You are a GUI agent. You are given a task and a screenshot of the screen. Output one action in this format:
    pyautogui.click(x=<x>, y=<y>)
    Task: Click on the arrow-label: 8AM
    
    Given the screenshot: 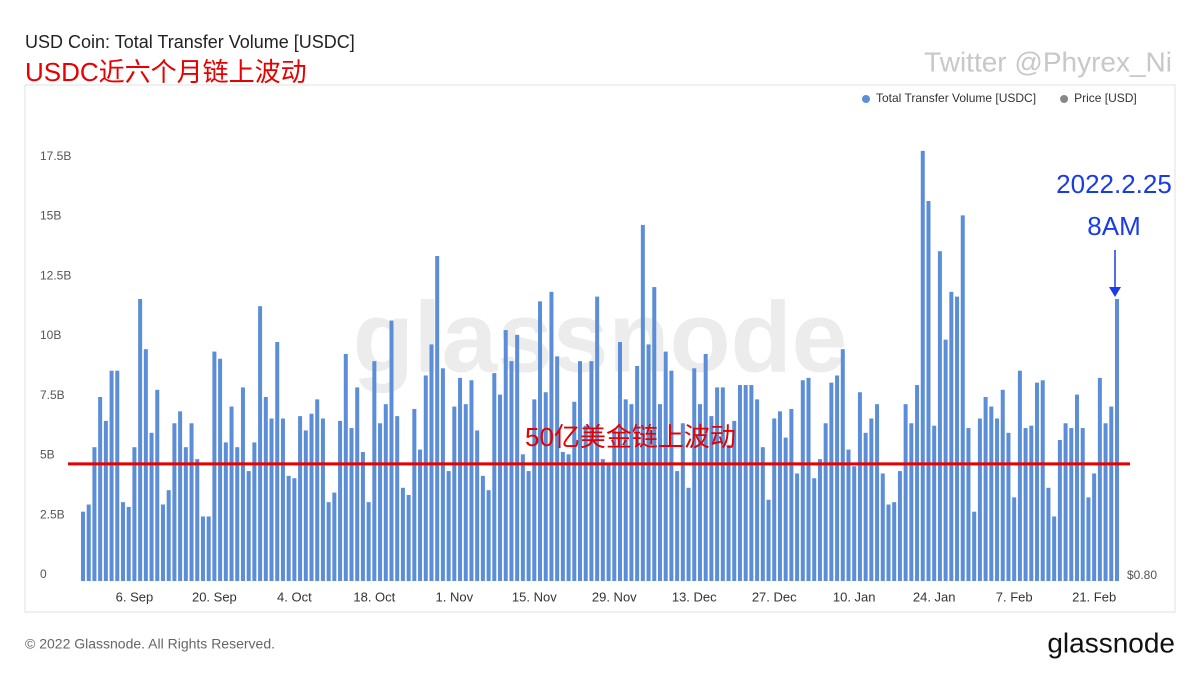 What is the action you would take?
    pyautogui.click(x=1113, y=226)
    